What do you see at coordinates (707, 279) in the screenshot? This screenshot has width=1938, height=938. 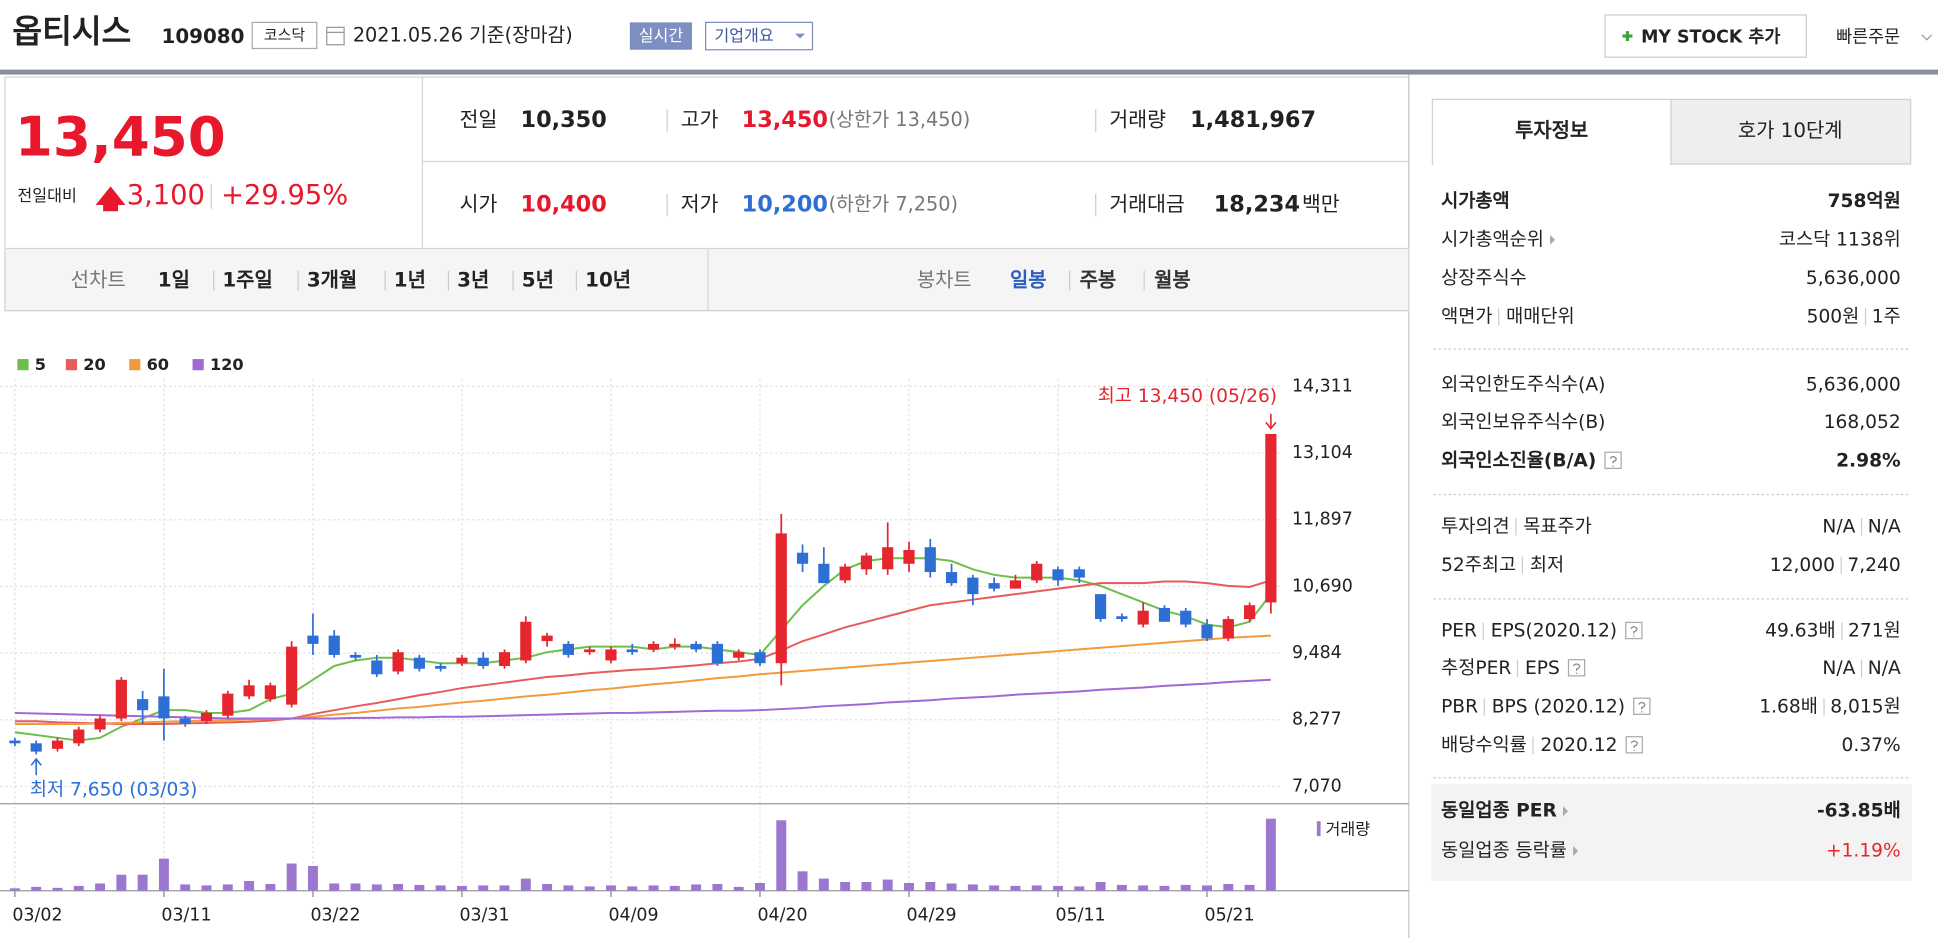 I see `period-bar` at bounding box center [707, 279].